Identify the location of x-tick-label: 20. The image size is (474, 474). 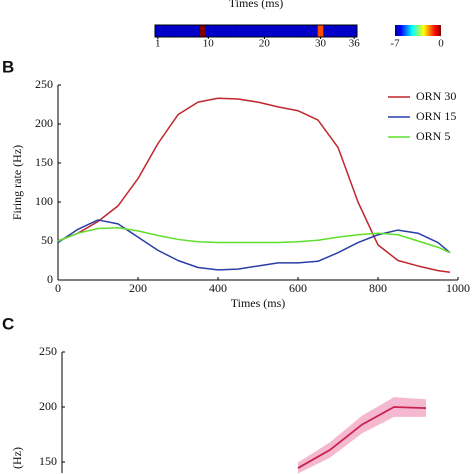
(265, 44).